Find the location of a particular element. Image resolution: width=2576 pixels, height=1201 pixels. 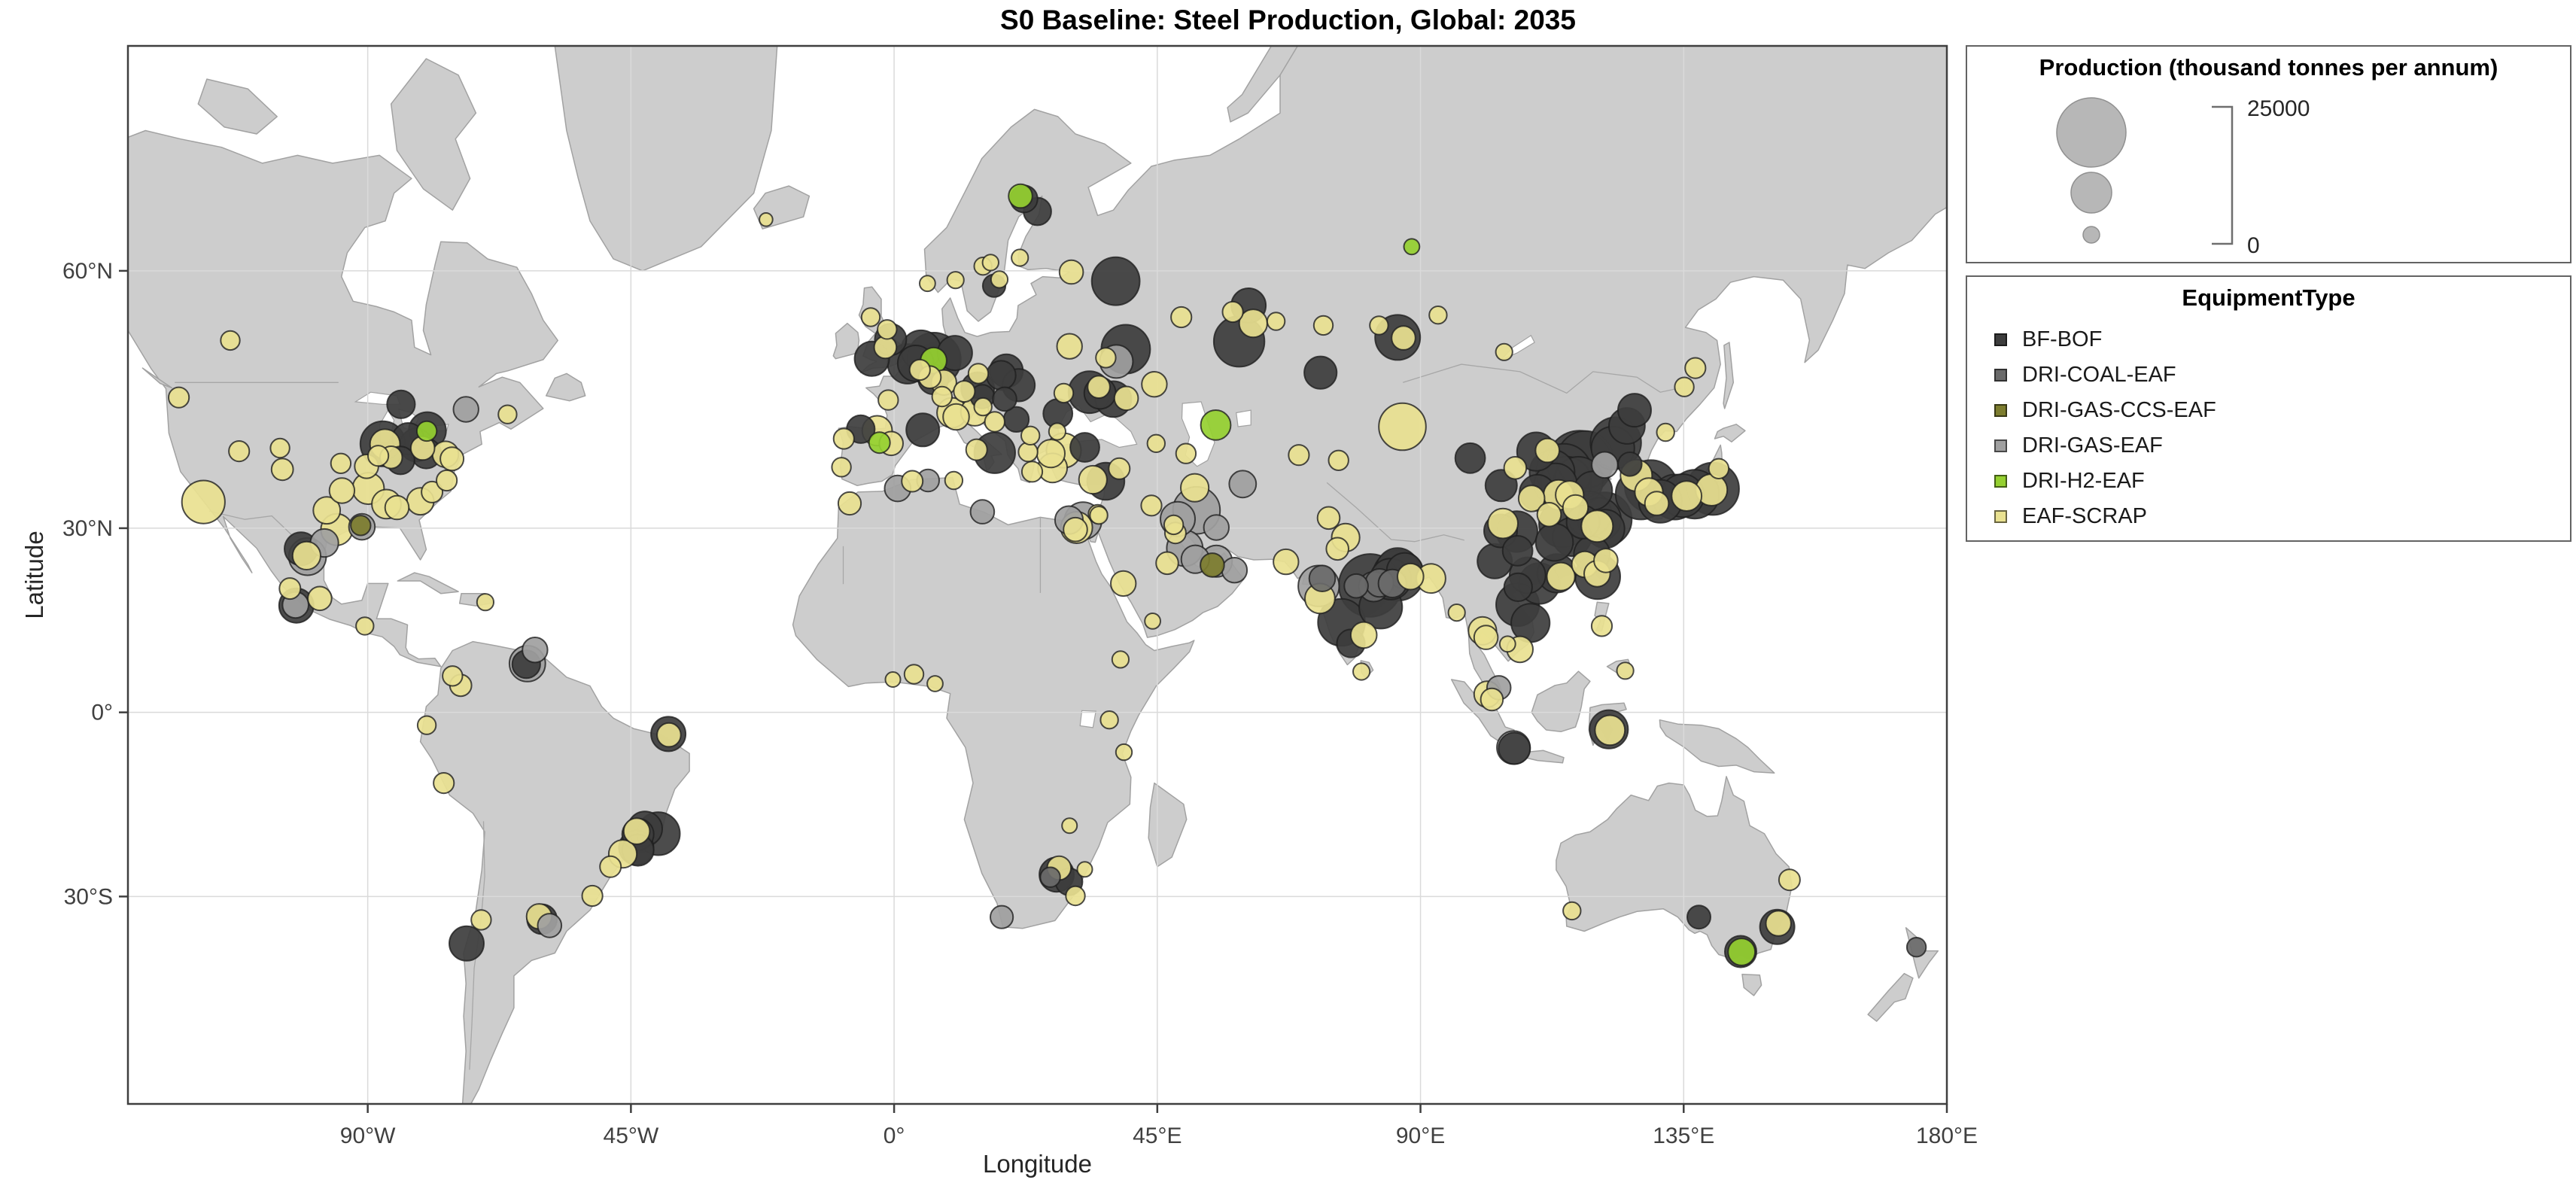

lake is located at coordinates (1244, 418).